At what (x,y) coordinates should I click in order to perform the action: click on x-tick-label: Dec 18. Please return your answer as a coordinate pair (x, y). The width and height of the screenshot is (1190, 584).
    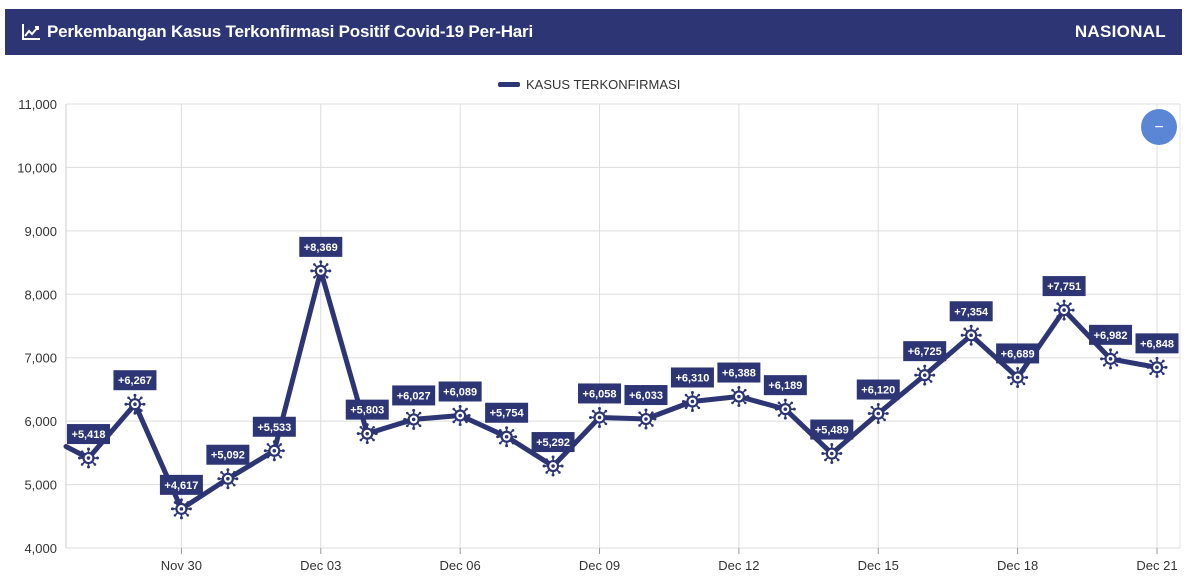
    Looking at the image, I should click on (1017, 565).